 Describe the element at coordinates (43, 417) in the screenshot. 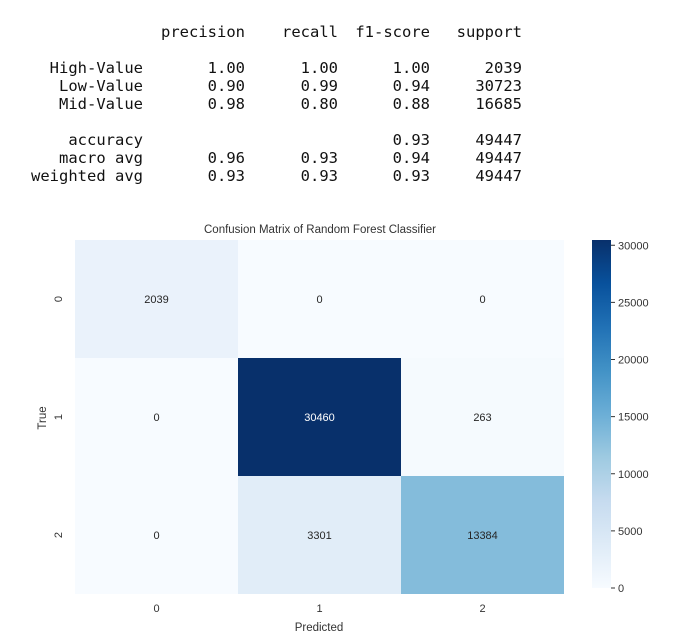

I see `y-axis-label: True` at that location.